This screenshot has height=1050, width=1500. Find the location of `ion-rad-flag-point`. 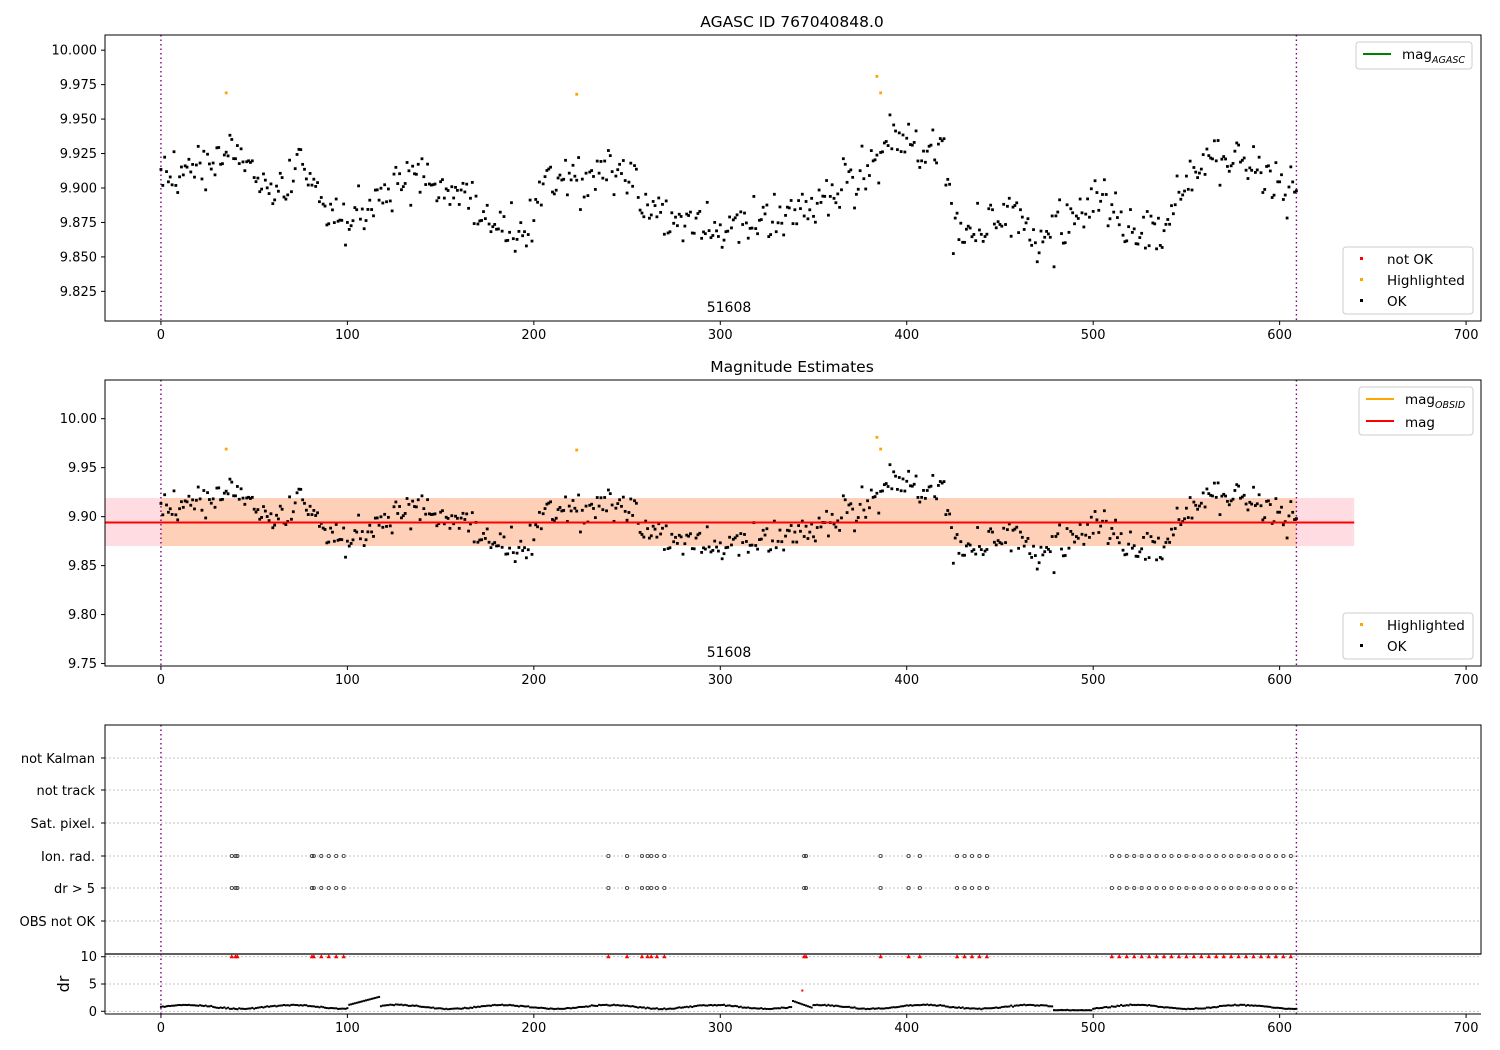

ion-rad-flag-point is located at coordinates (1275, 856).